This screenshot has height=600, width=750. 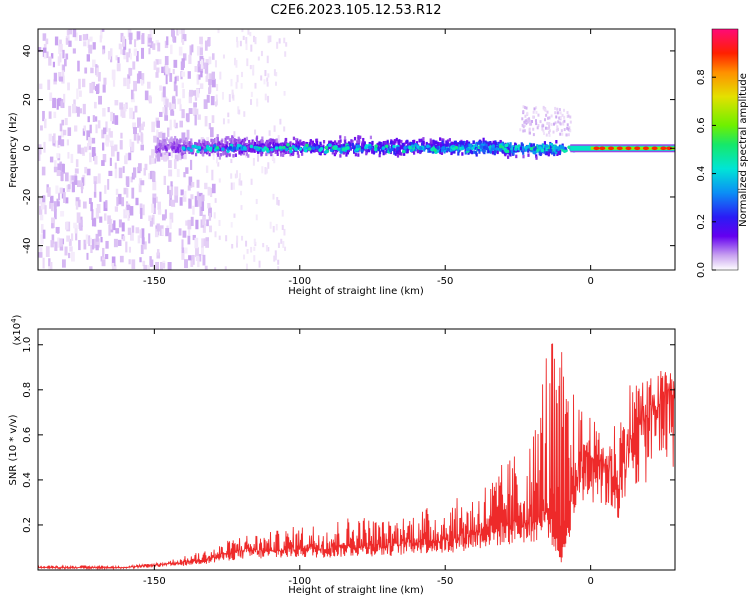 What do you see at coordinates (14, 320) in the screenshot?
I see `snr-y-scale-exp: 4` at bounding box center [14, 320].